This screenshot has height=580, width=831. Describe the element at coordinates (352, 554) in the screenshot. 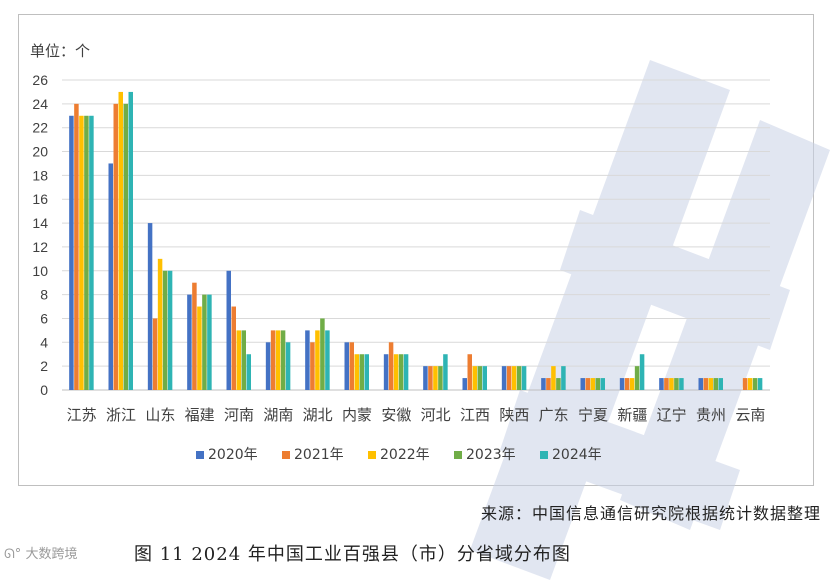

I see `figure-caption: 图 11 2024 年中国工业百强县（市）分省域分布图` at that location.